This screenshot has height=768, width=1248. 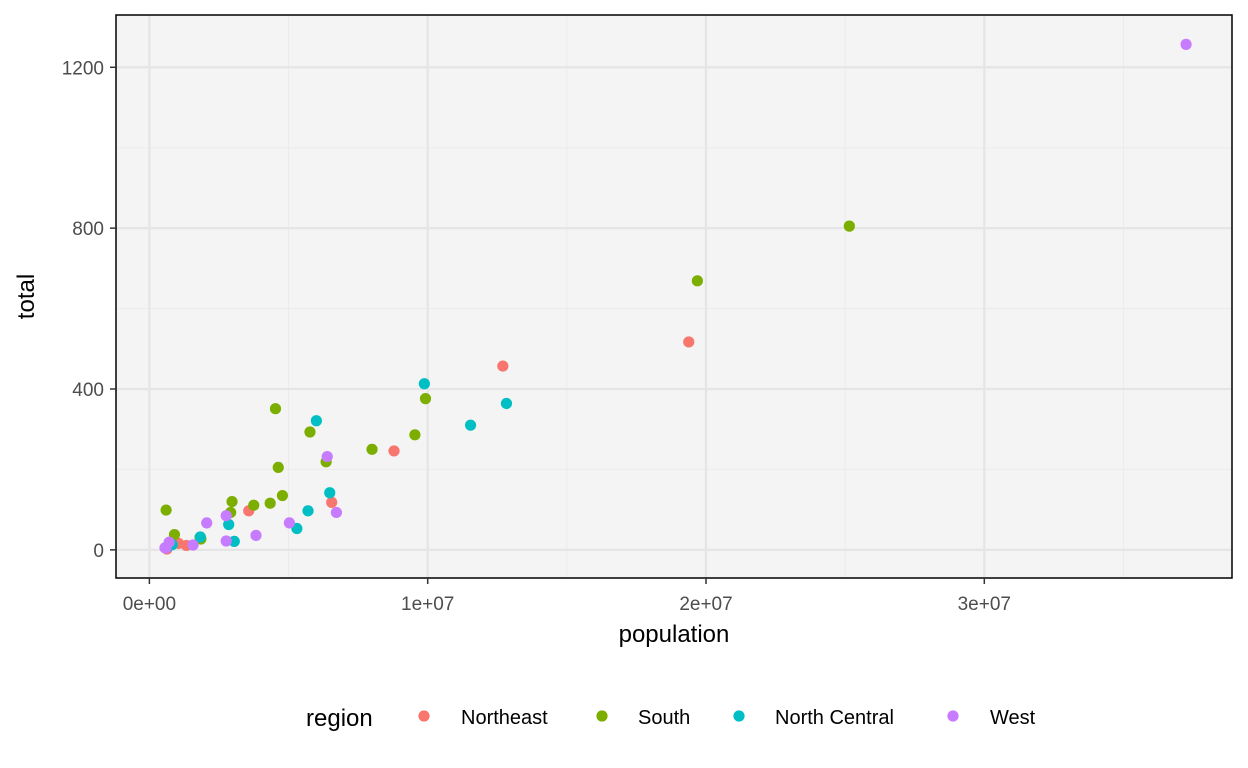 I want to click on legend-label-northeast: Northeast, so click(x=504, y=718).